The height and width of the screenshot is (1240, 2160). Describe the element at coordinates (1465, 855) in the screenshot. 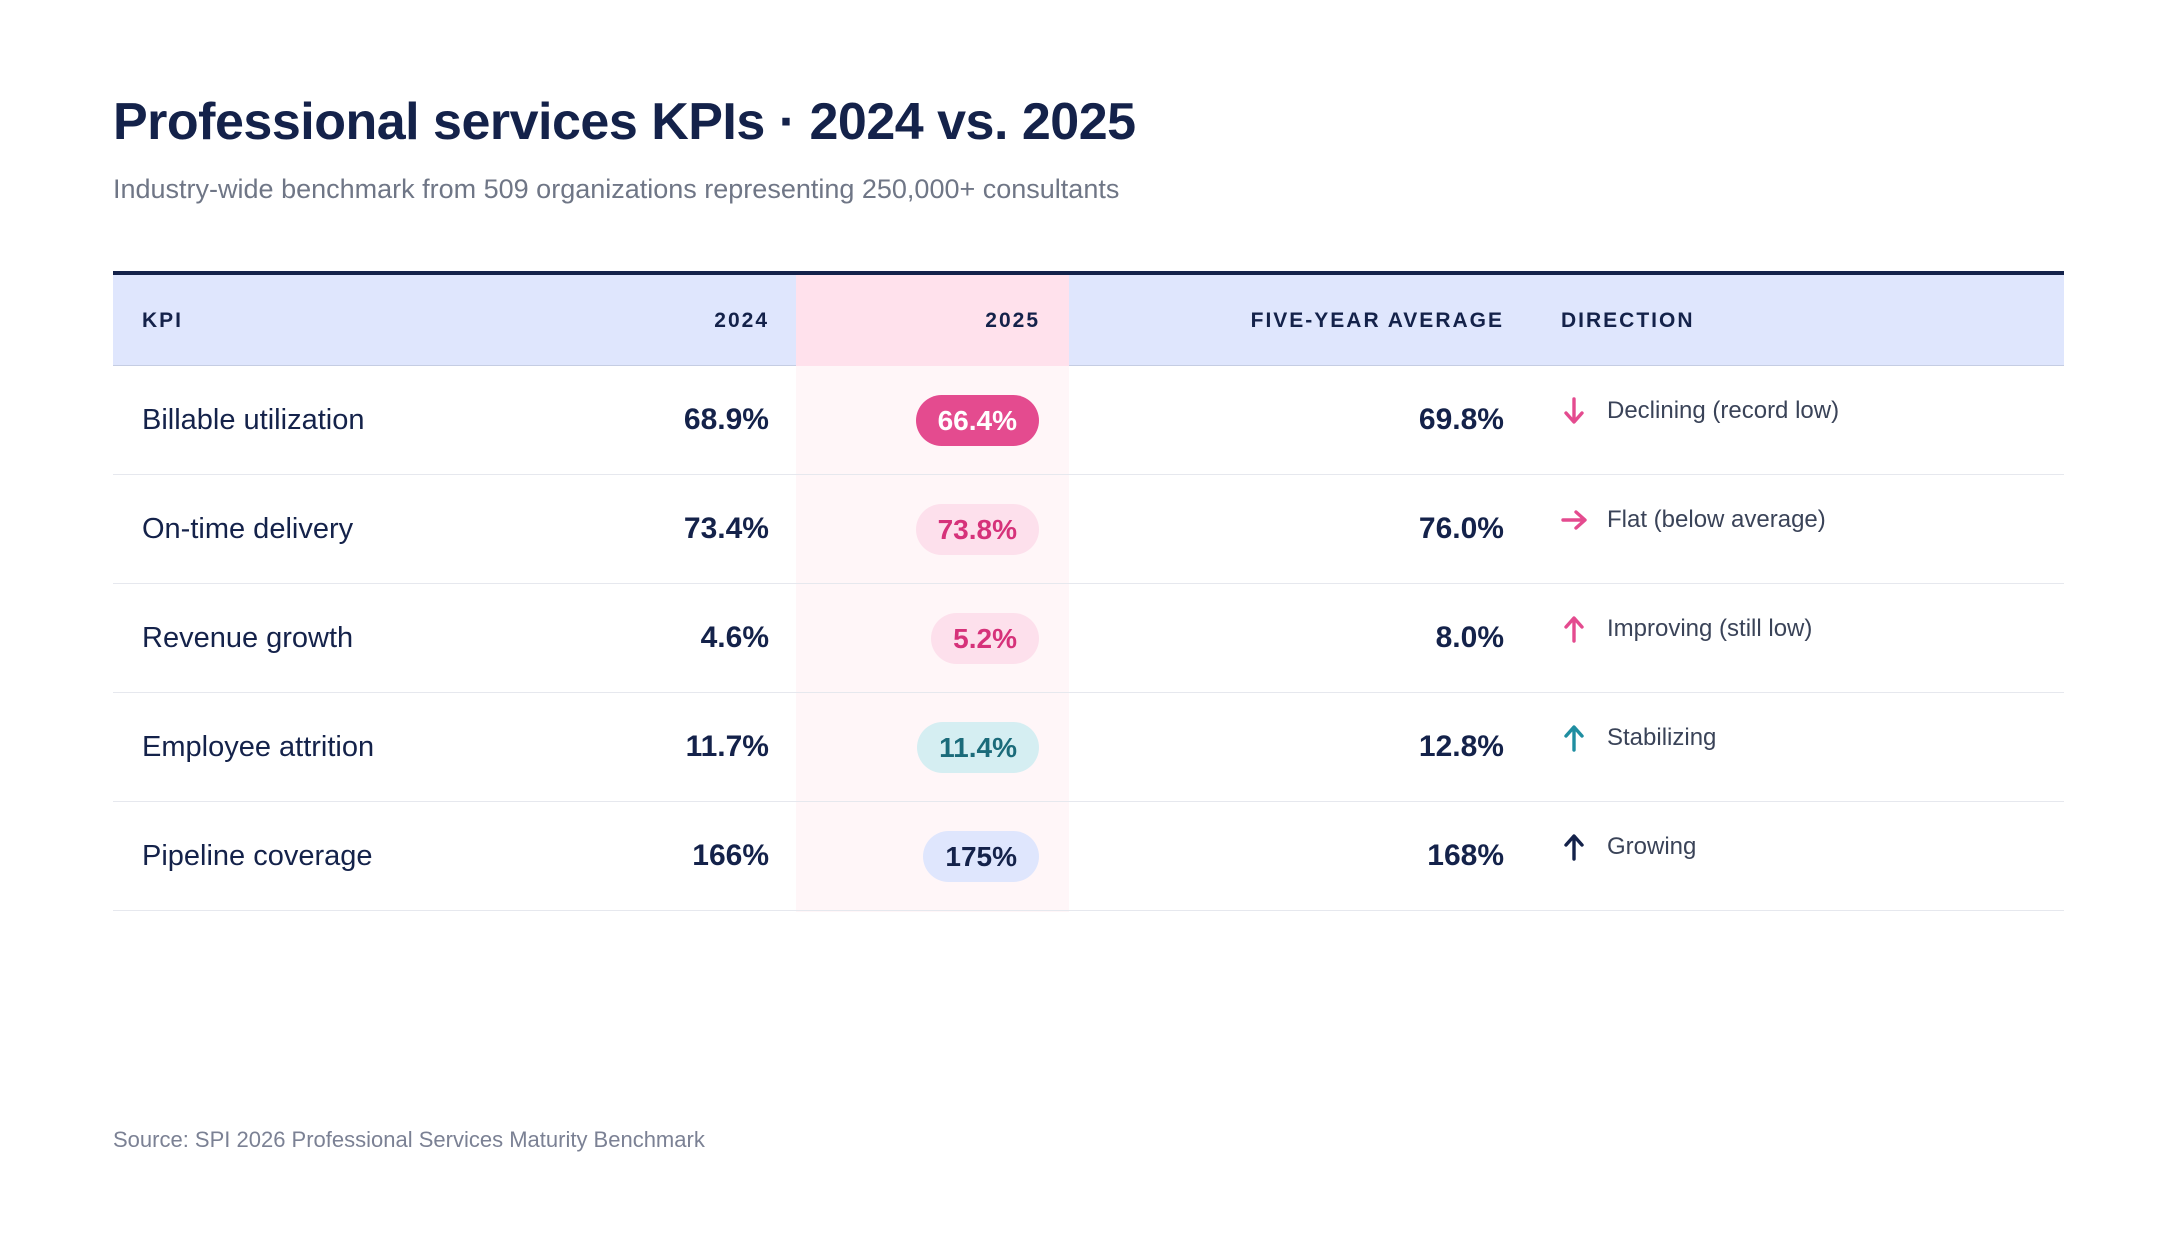

I see `value-five-year-average: 168%` at that location.